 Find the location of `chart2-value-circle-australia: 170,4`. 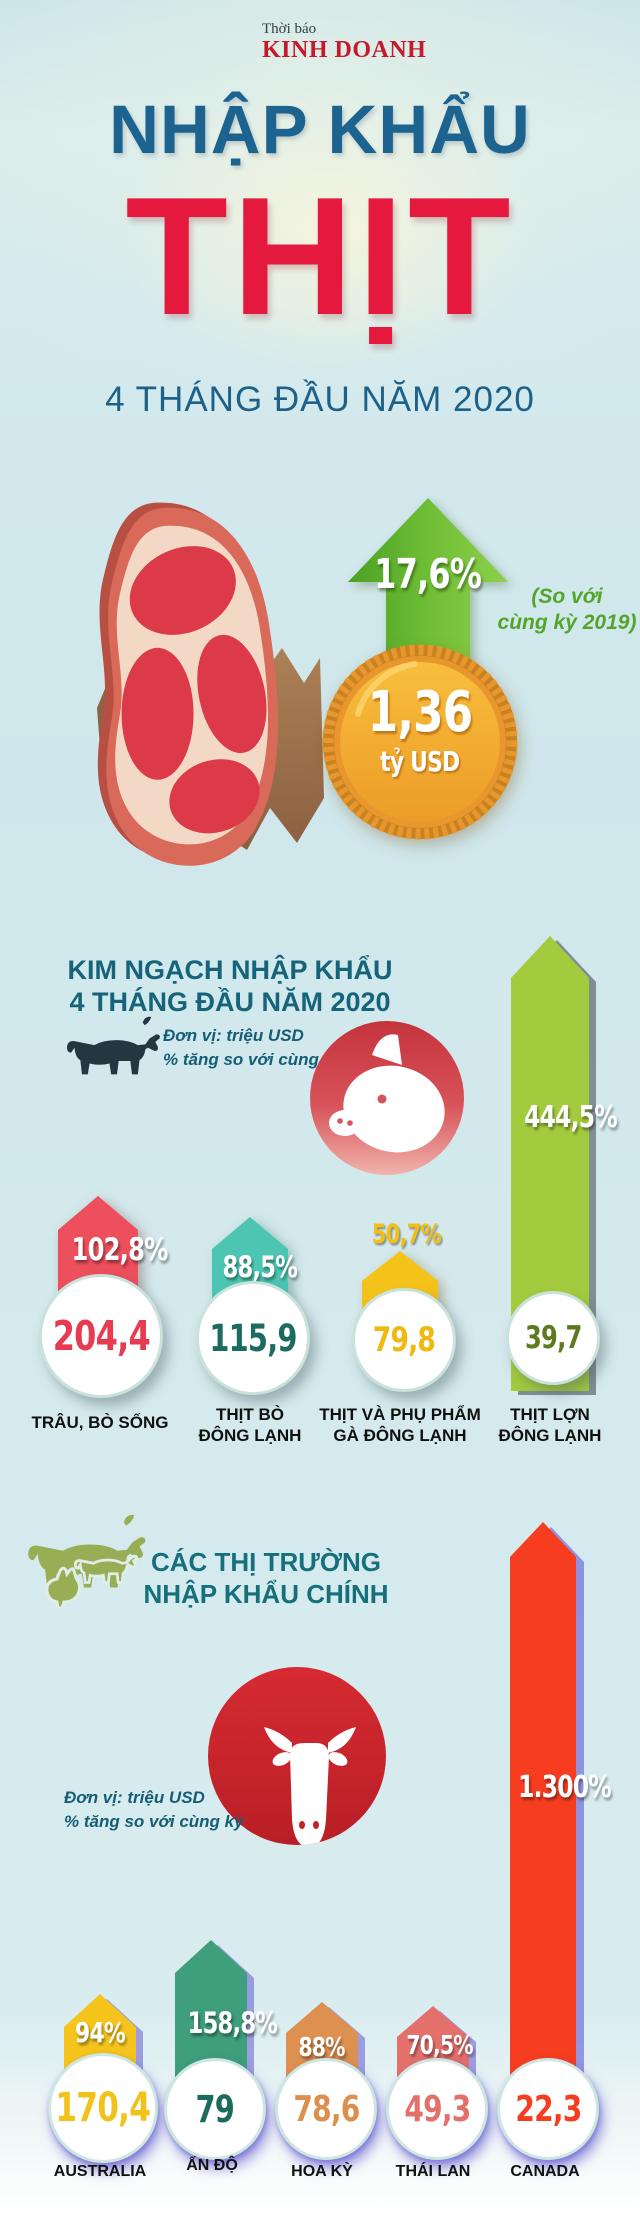

chart2-value-circle-australia: 170,4 is located at coordinates (103, 2108).